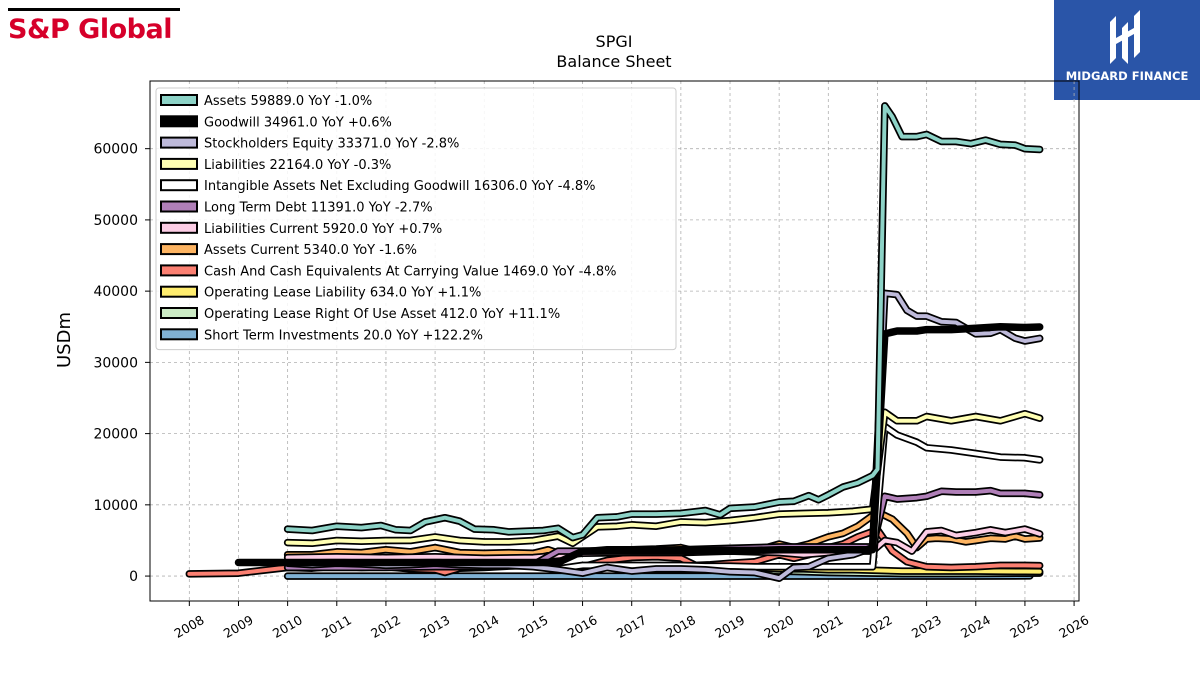 Image resolution: width=1200 pixels, height=675 pixels. Describe the element at coordinates (729, 626) in the screenshot. I see `x-tick-label: 2019` at that location.